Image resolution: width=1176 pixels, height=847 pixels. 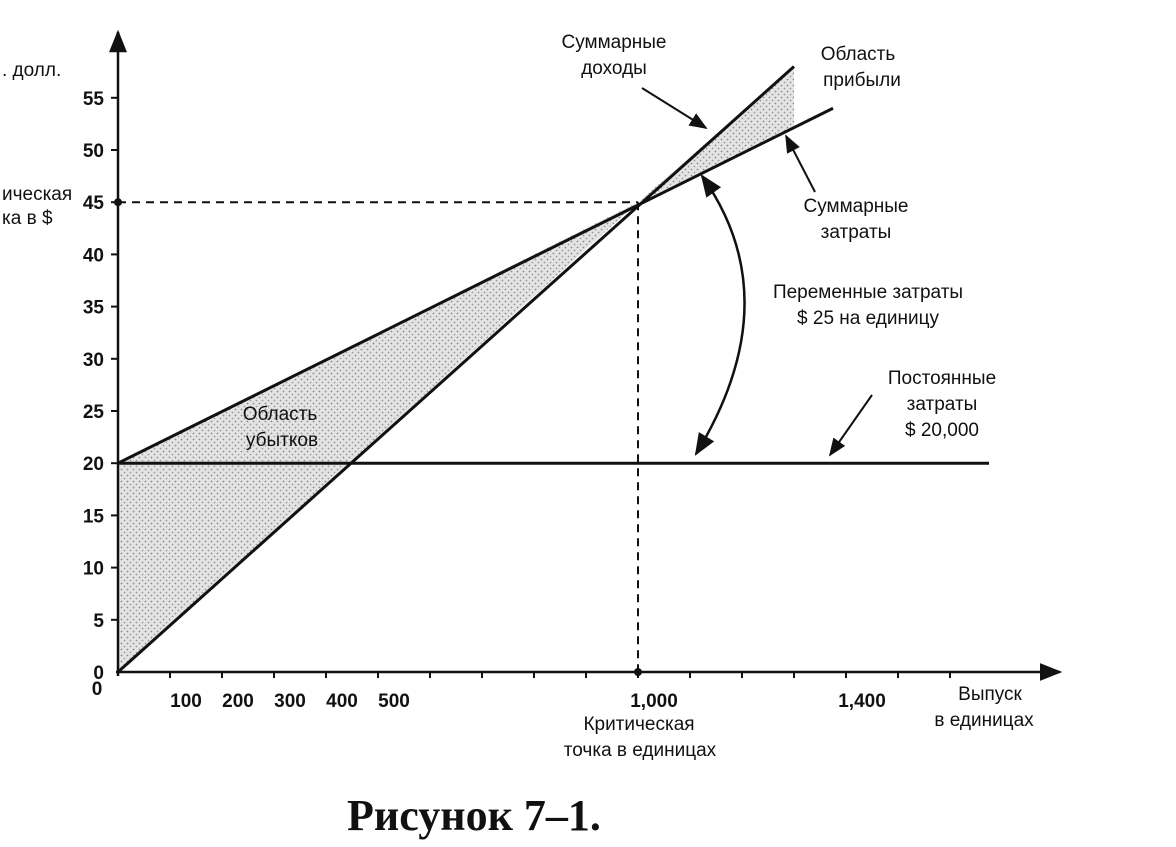 What do you see at coordinates (942, 404) in the screenshot?
I see `fixed-cost-label-line2: затраты` at bounding box center [942, 404].